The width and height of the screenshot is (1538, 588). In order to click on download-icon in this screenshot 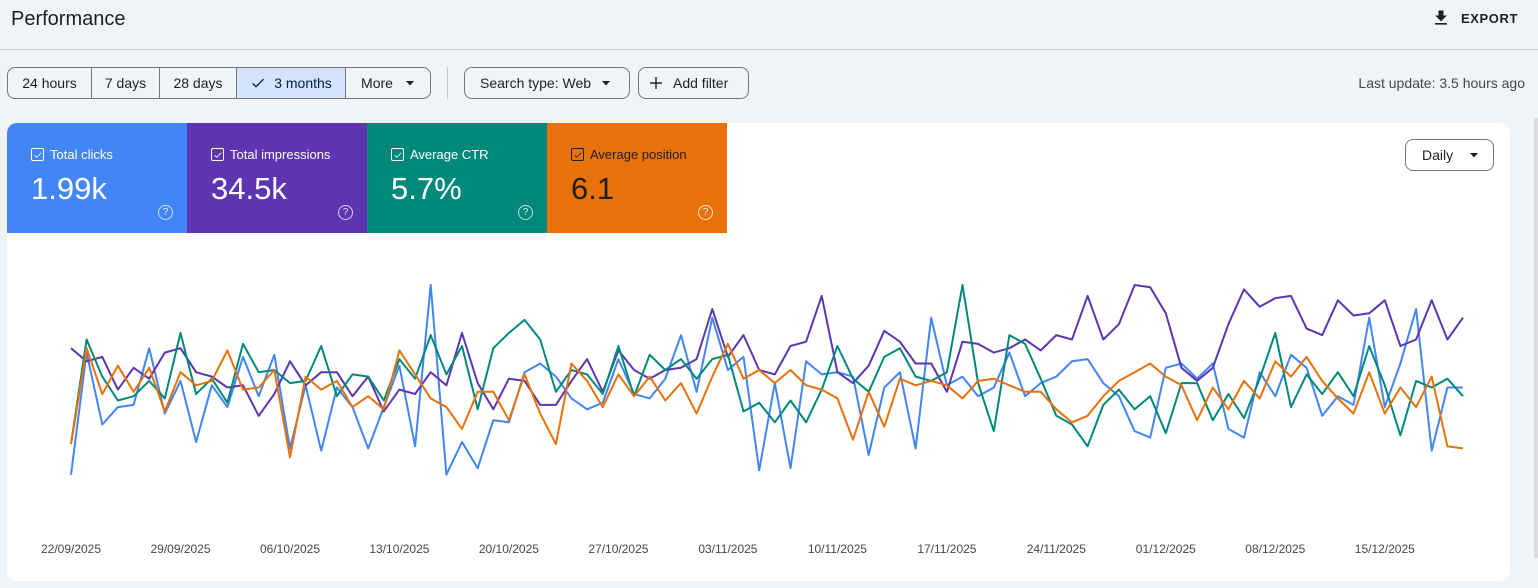, I will do `click(1441, 17)`.